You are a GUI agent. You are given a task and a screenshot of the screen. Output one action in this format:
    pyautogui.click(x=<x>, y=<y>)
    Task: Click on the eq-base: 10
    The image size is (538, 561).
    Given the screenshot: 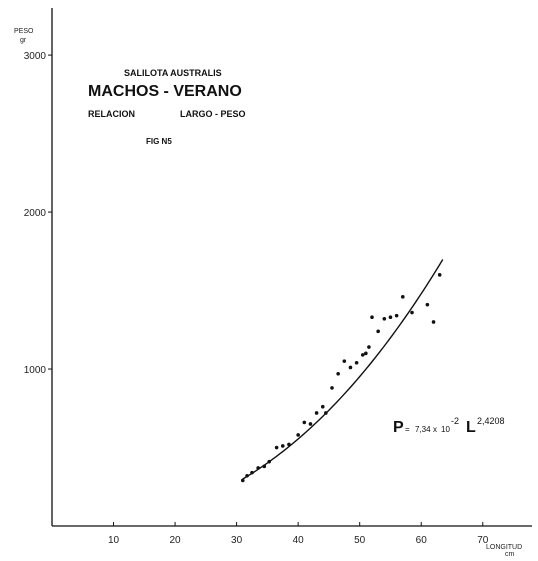 What is the action you would take?
    pyautogui.click(x=445, y=429)
    